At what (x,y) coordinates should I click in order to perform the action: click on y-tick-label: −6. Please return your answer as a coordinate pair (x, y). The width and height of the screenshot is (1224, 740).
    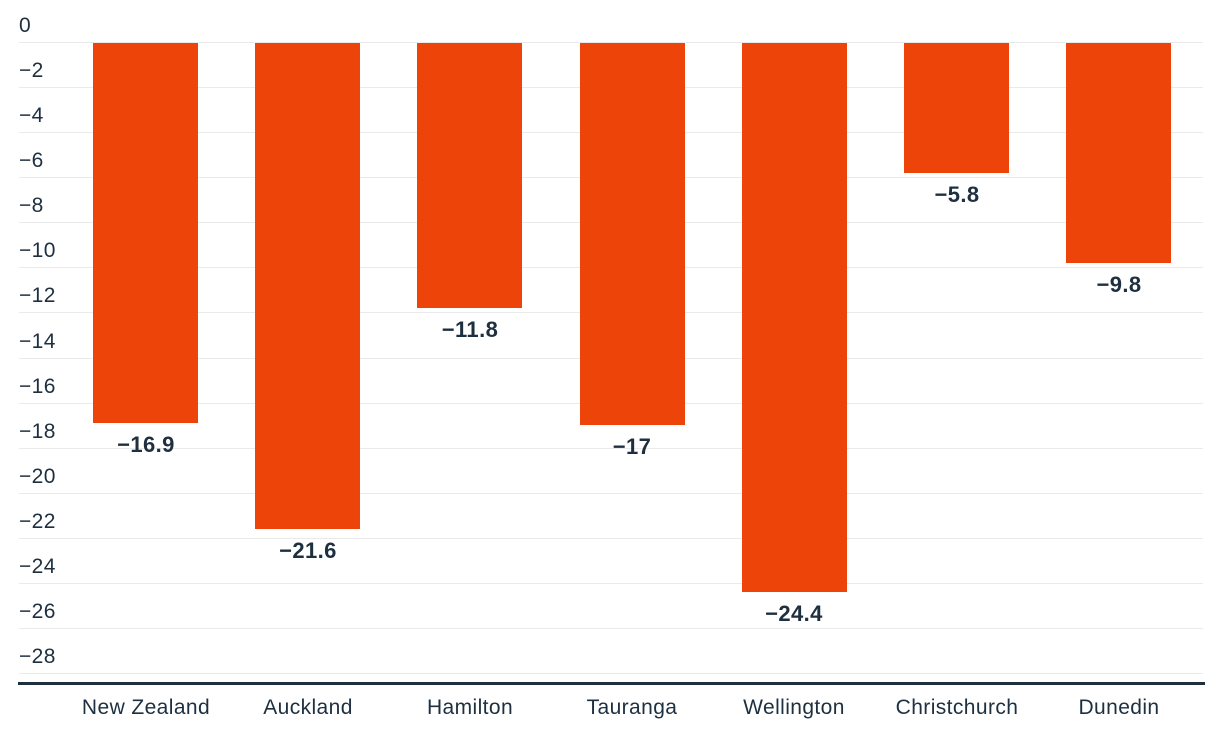
    Looking at the image, I should click on (31, 160).